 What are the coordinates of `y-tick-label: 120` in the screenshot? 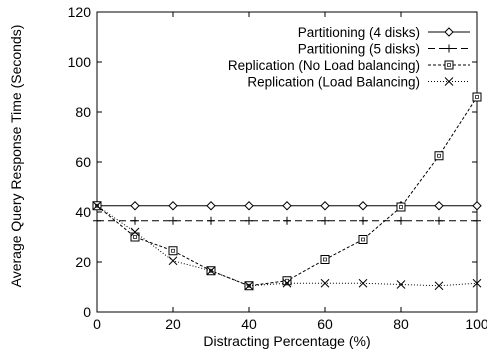 It's located at (80, 12).